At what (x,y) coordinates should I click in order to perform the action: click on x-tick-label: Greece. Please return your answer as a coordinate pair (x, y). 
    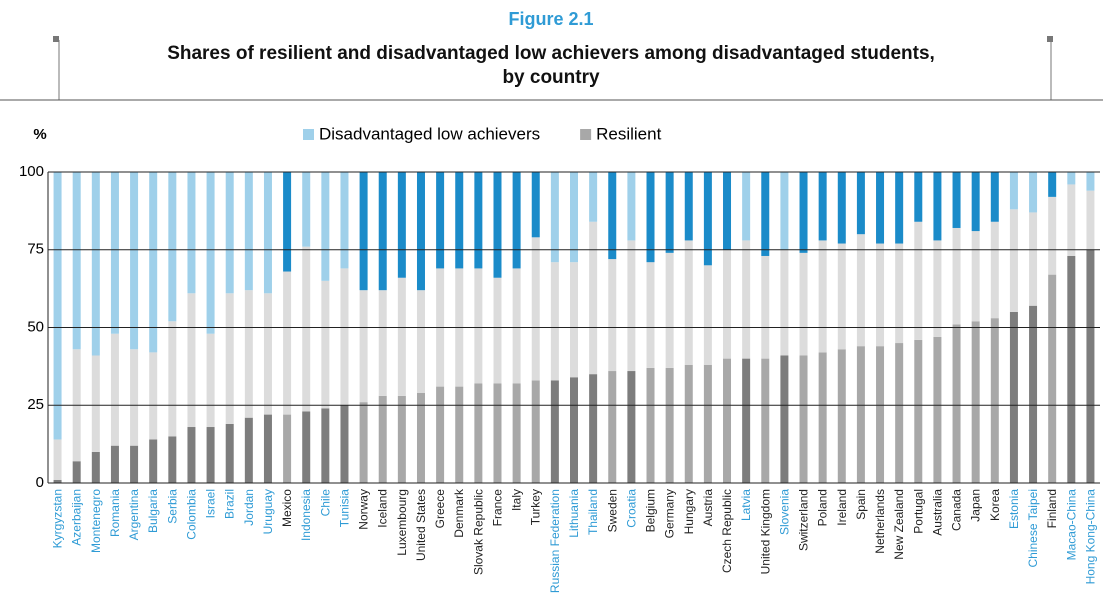
    Looking at the image, I should click on (440, 509).